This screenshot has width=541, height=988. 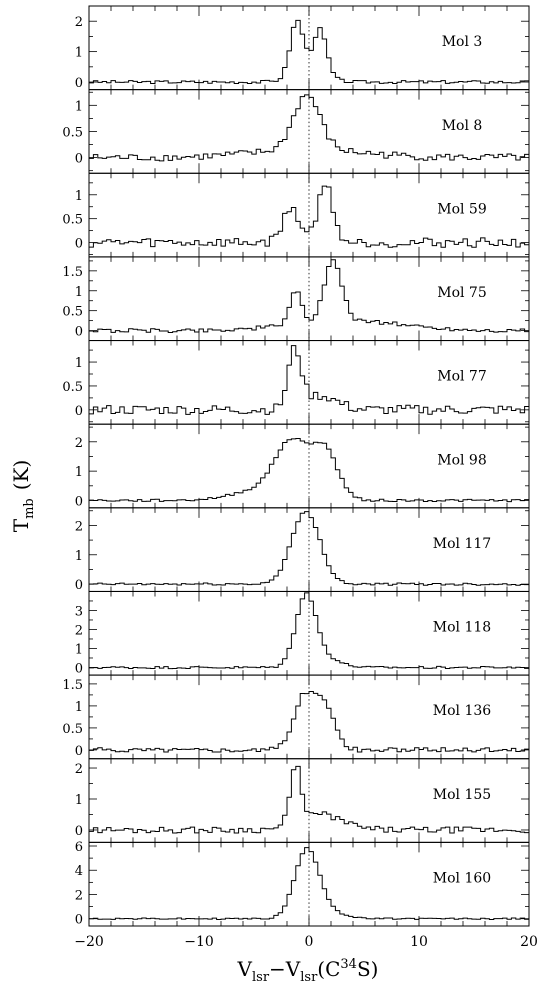 I want to click on source-label: Mol 8, so click(x=462, y=126).